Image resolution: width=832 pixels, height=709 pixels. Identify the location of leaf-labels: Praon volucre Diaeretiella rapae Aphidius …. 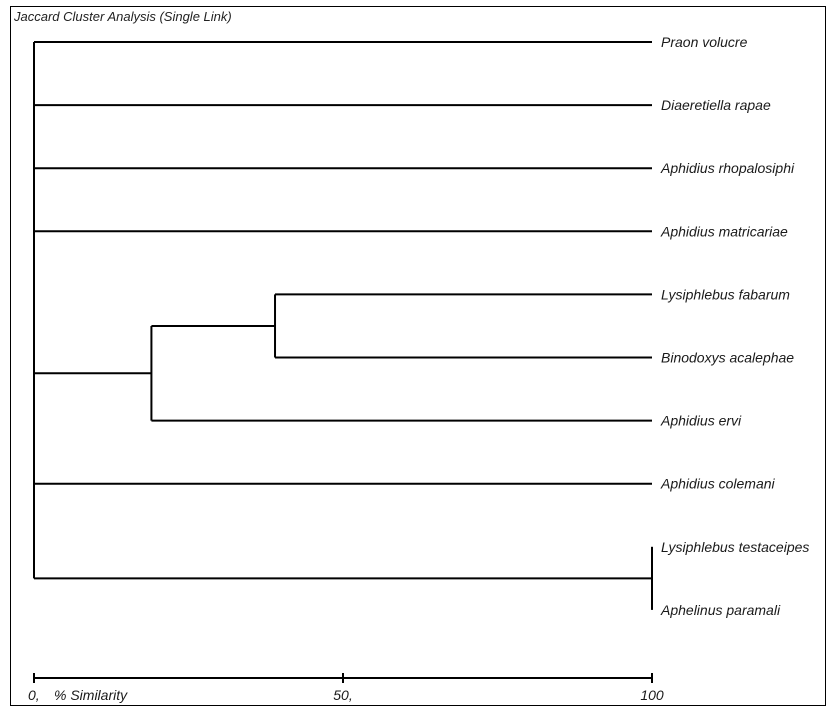
(734, 326).